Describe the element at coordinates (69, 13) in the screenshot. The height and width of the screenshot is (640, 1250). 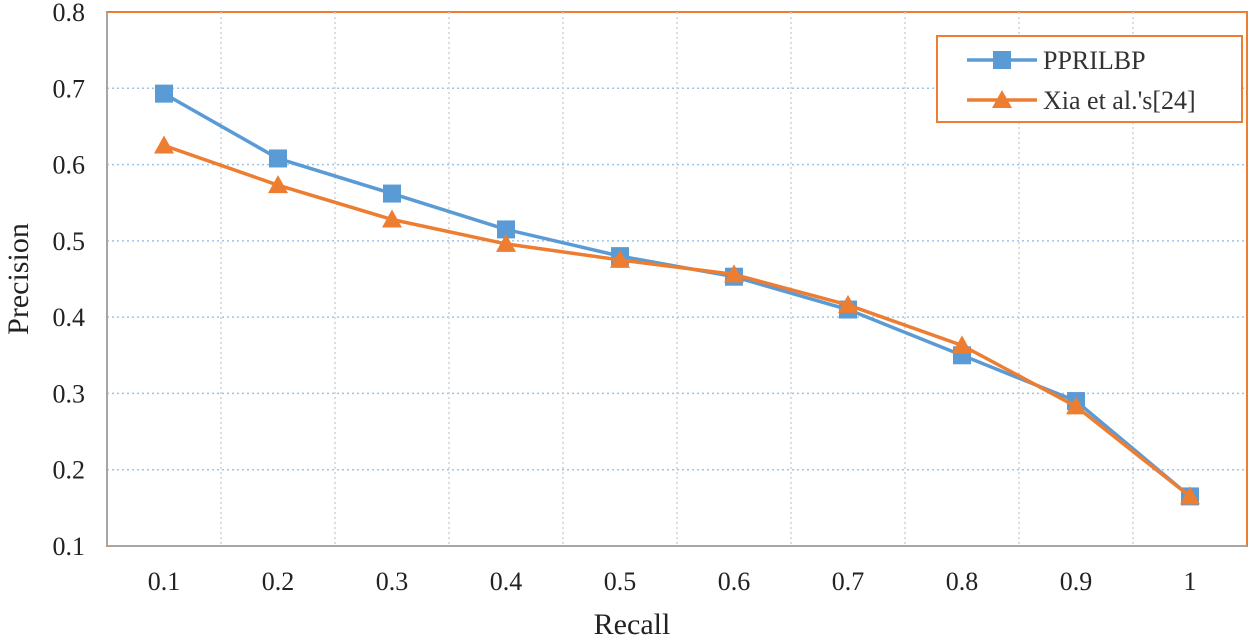
I see `y-tick-label: 0.8` at that location.